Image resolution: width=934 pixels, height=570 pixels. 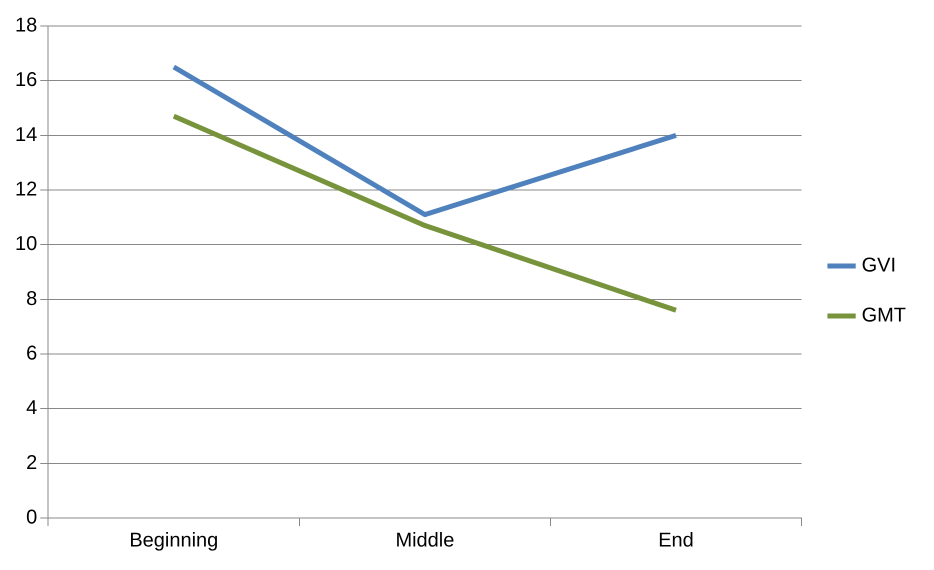 What do you see at coordinates (26, 80) in the screenshot?
I see `y-tick-label: 16` at bounding box center [26, 80].